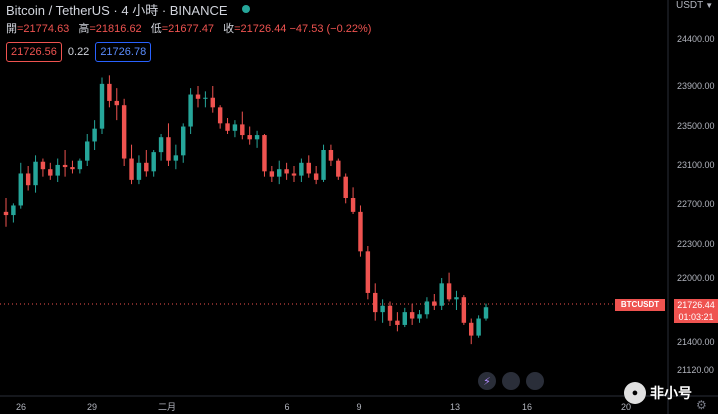 The height and width of the screenshot is (414, 718). Describe the element at coordinates (34, 52) in the screenshot. I see `sell-button: 21726.56` at that location.